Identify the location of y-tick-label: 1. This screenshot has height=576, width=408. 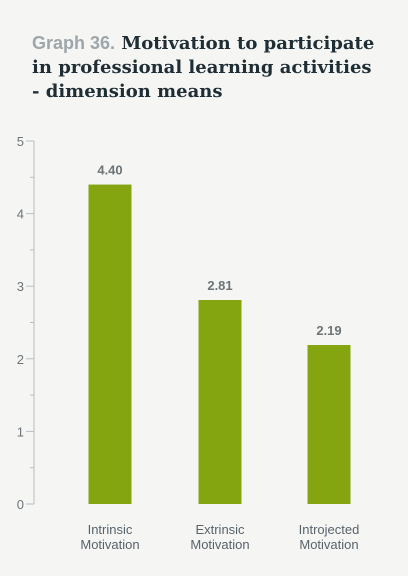
(20, 431).